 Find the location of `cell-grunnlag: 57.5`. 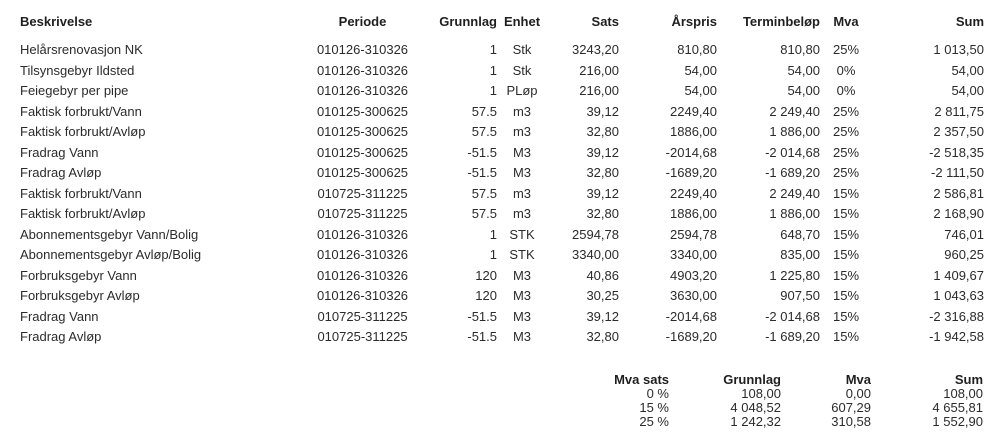

cell-grunnlag: 57.5 is located at coordinates (484, 131).